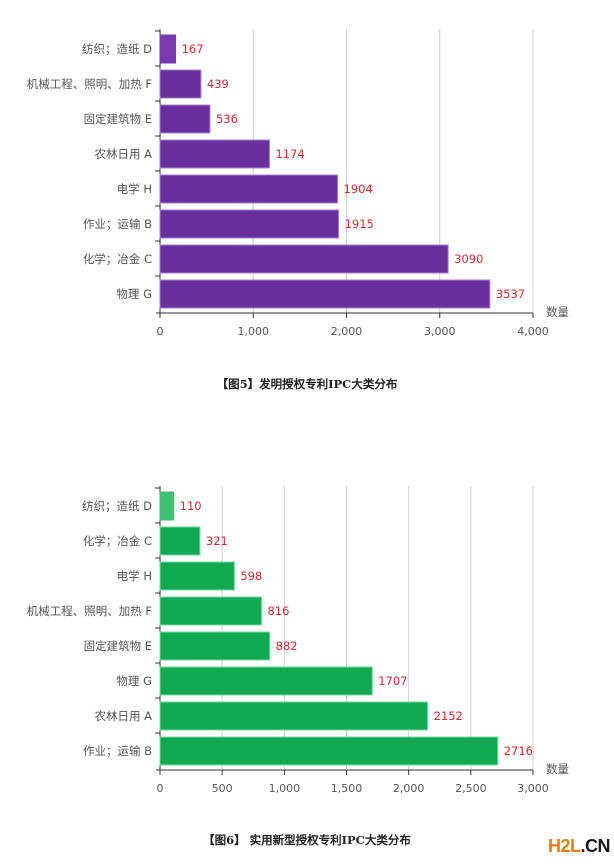 The width and height of the screenshot is (614, 864). What do you see at coordinates (278, 611) in the screenshot?
I see `data-label: 816` at bounding box center [278, 611].